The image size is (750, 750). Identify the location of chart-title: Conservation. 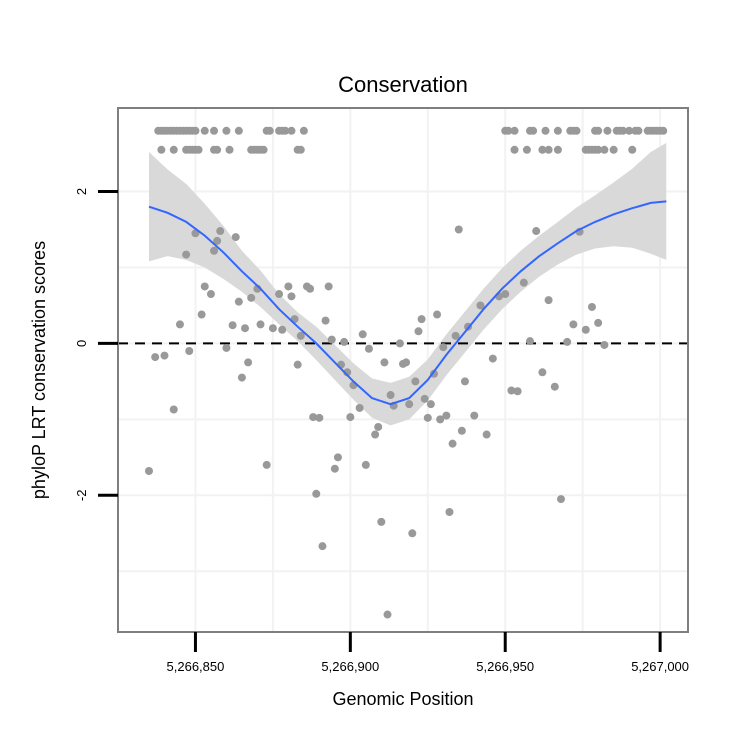
(403, 84).